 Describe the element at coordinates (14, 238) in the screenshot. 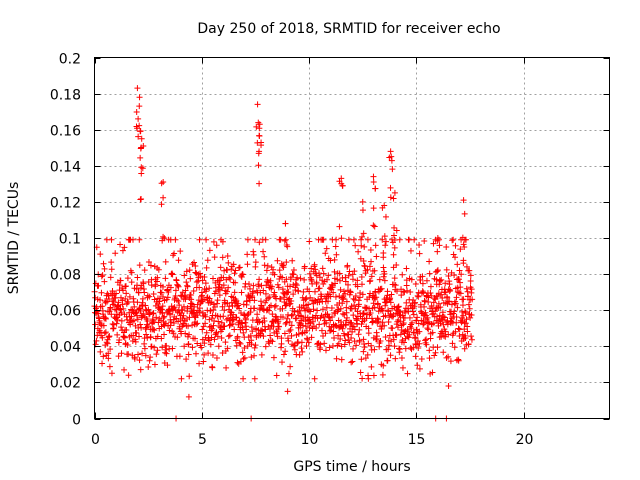

I see `y-axis-label: SRMTID / TECUs` at that location.